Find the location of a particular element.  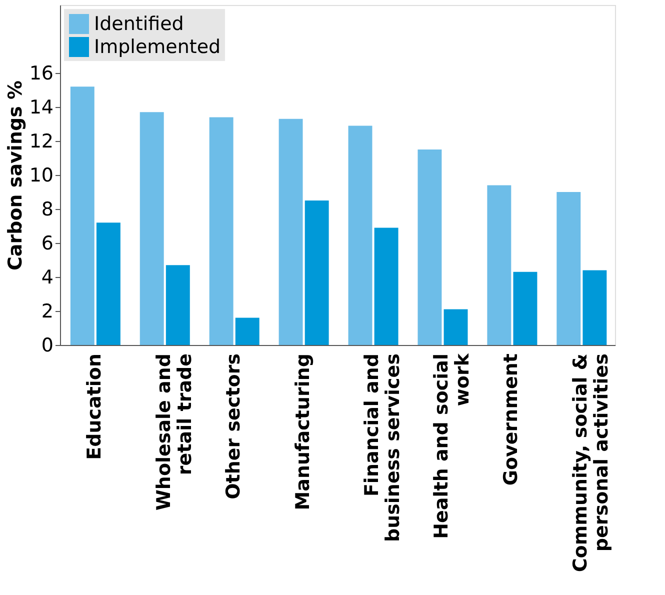

x-tick-label: Government is located at coordinates (511, 420).